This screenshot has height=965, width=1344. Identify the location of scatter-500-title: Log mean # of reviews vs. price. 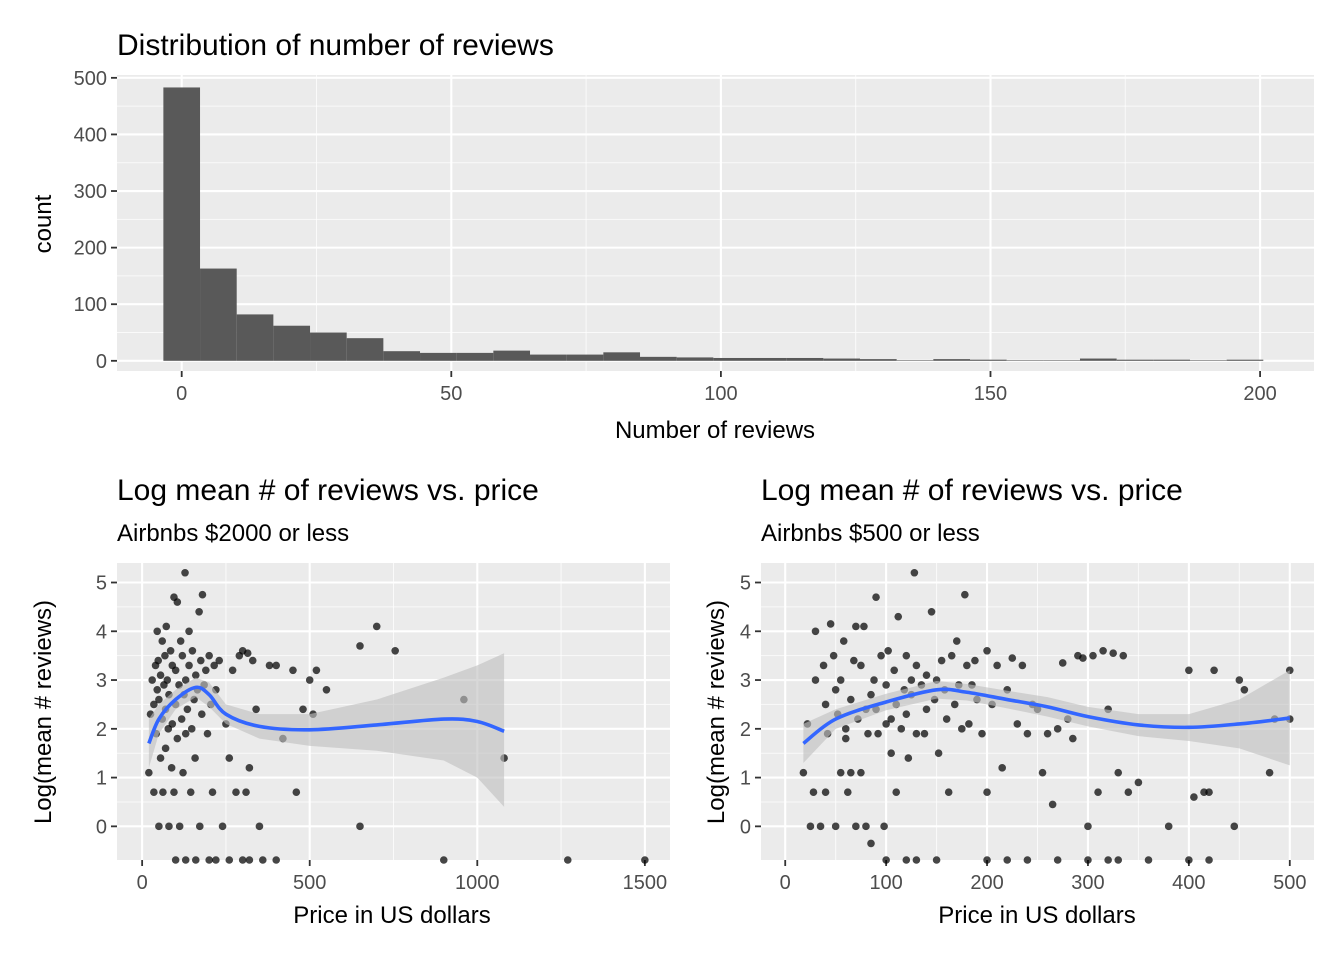
(972, 490).